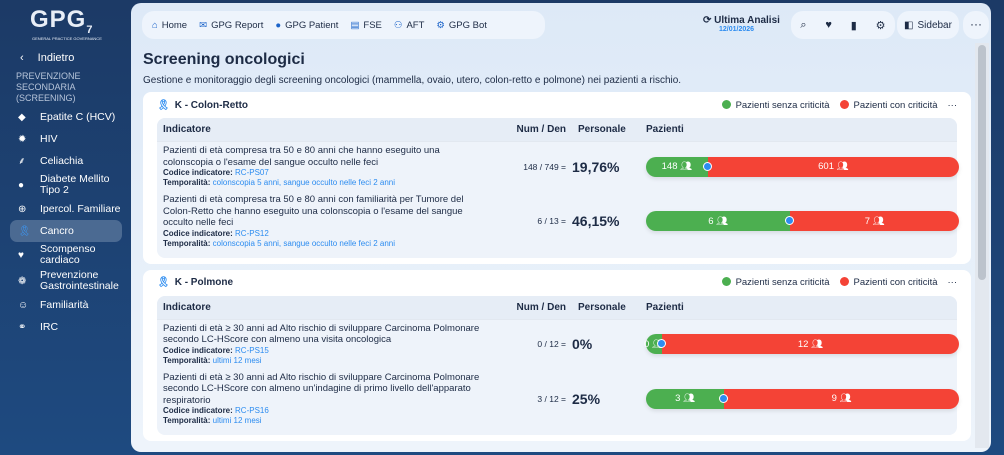  I want to click on col-indicatore: Indicatore, so click(187, 129).